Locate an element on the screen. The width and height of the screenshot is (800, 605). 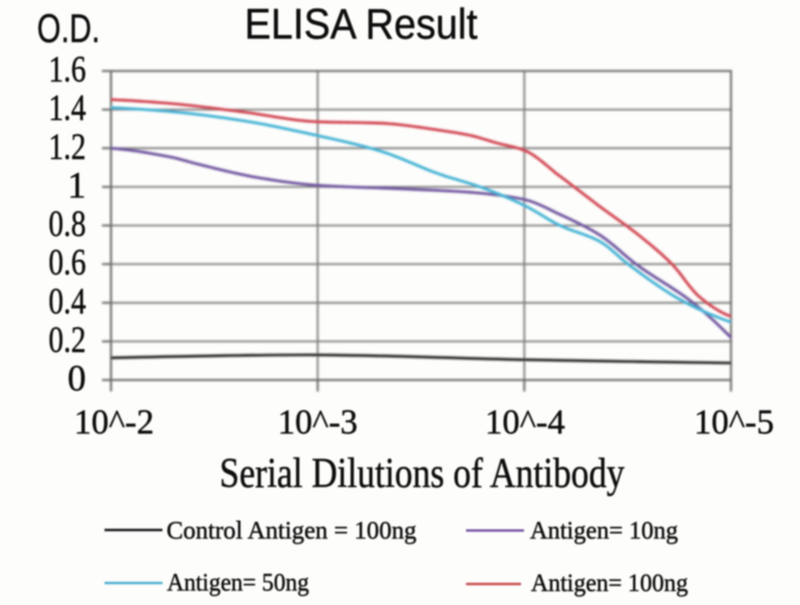
svg-text: 10^-3 is located at coordinates (318, 422).